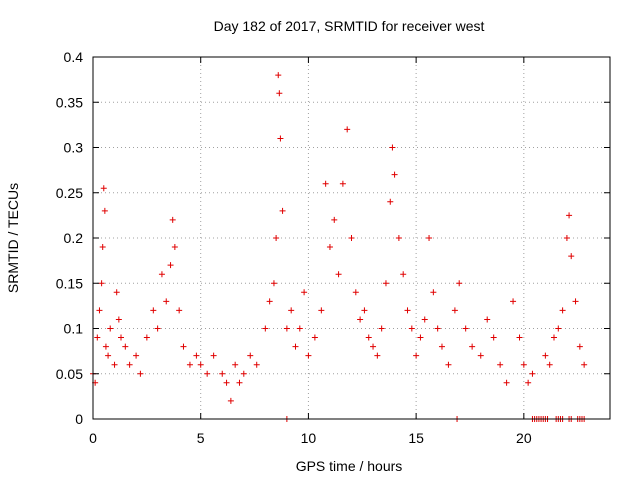  I want to click on y-axis-label: SRMTID / TECUs, so click(13, 238).